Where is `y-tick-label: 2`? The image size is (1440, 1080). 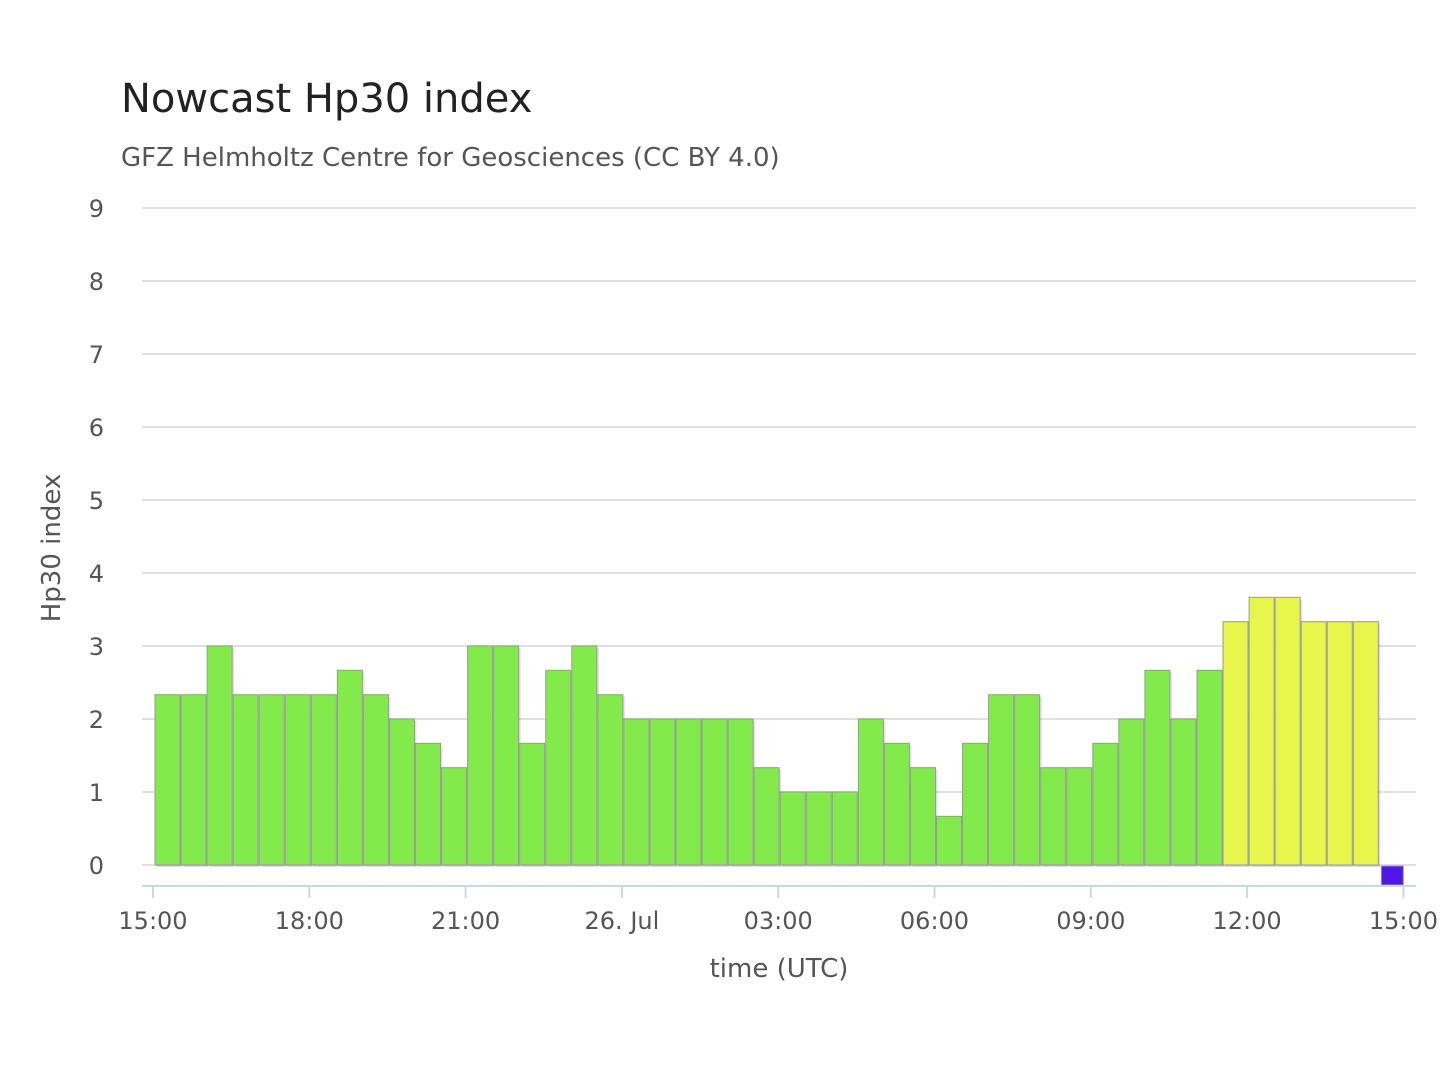 y-tick-label: 2 is located at coordinates (96, 720).